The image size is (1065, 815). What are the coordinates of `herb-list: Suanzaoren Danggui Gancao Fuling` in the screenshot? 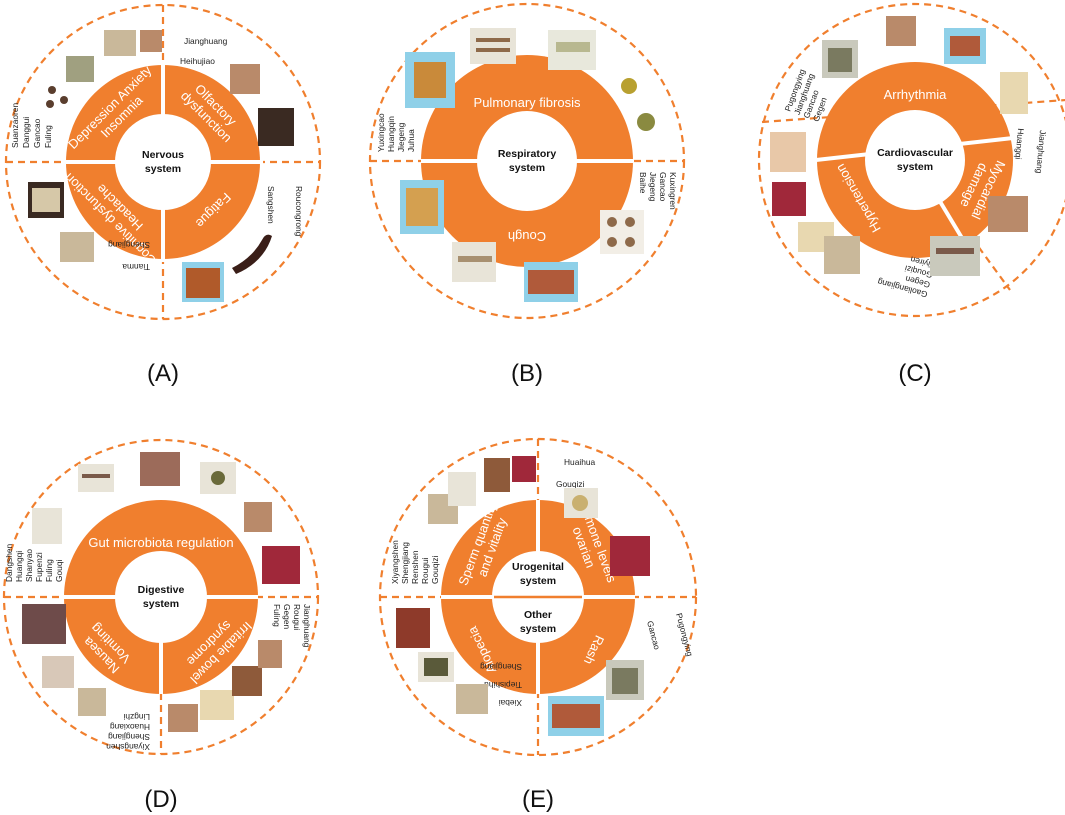 It's located at (31, 125).